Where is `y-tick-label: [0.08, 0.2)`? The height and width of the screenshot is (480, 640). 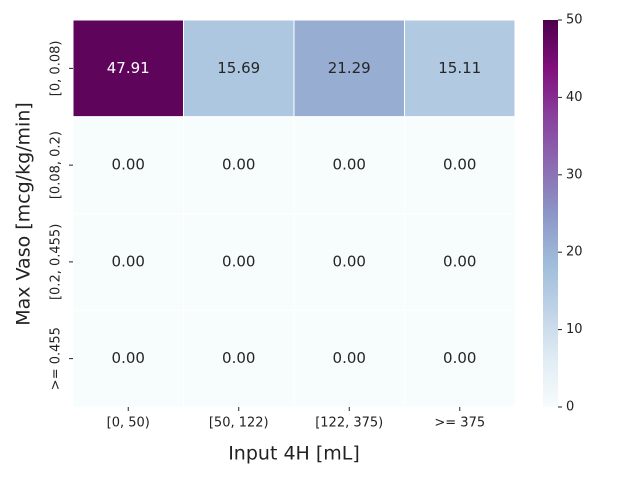 y-tick-label: [0.08, 0.2) is located at coordinates (56, 165).